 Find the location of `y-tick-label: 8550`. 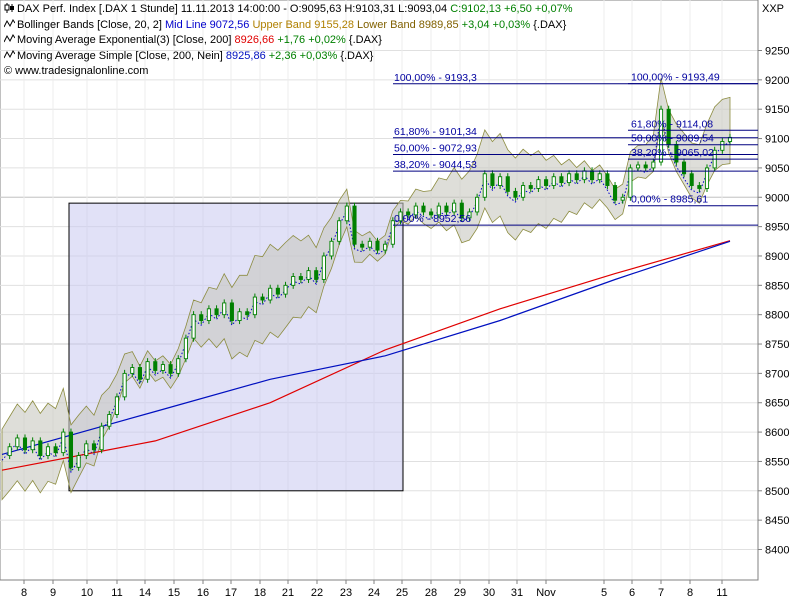

y-tick-label: 8550 is located at coordinates (777, 462).